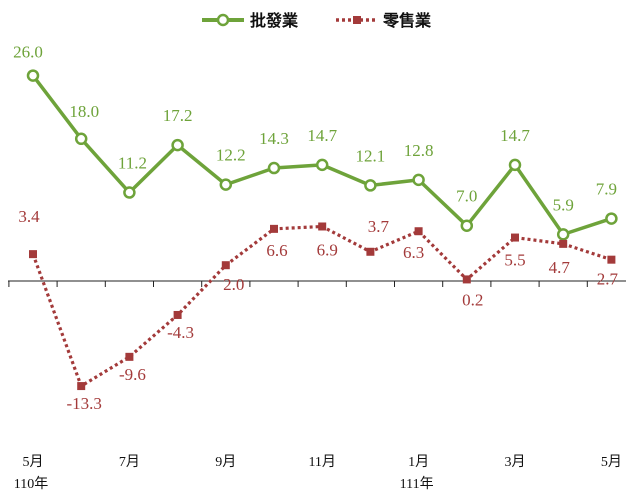 Image resolution: width=634 pixels, height=490 pixels. Describe the element at coordinates (276, 250) in the screenshot. I see `data-label-retail: 6.6` at that location.